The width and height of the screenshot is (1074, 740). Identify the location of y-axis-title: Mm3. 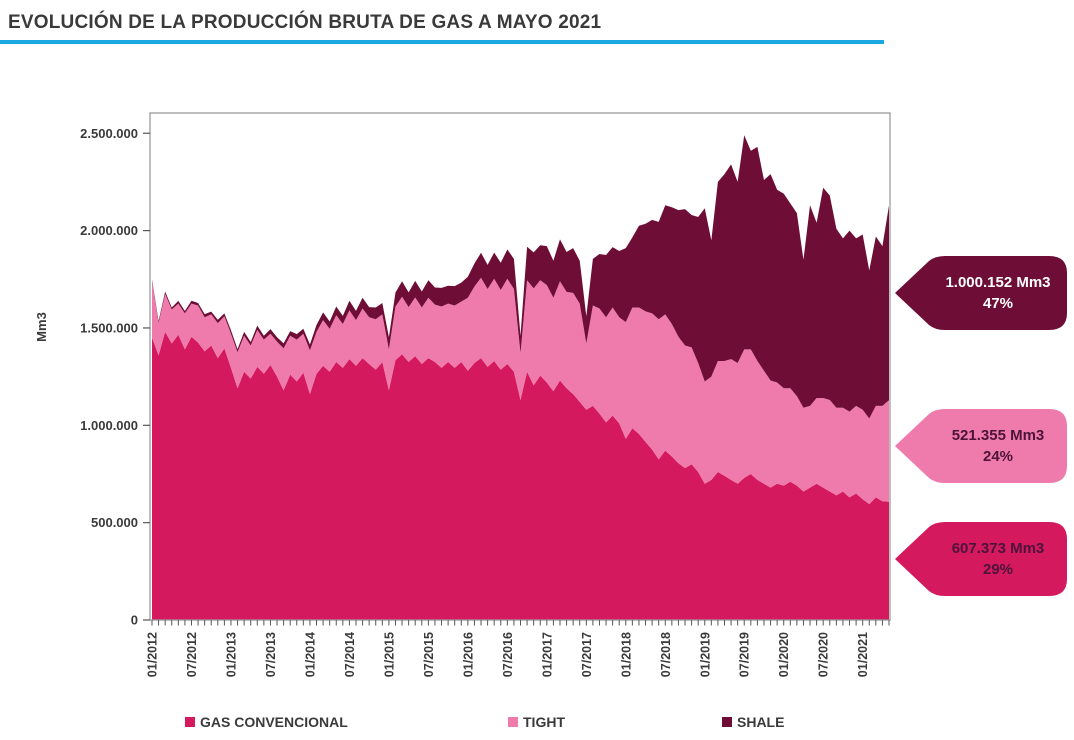
(41, 327).